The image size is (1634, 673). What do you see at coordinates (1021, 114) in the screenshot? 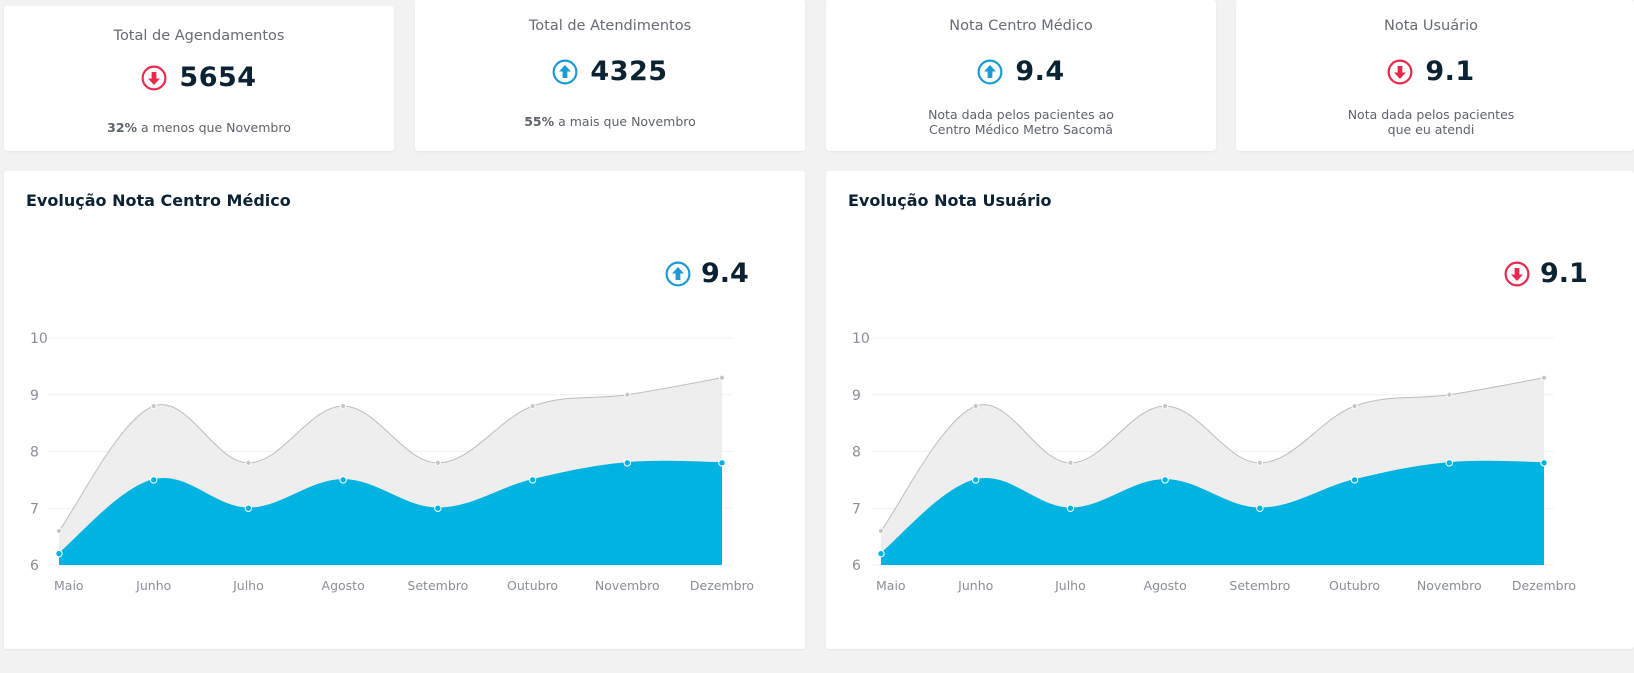
I see `kpi-note-line1: Nota dada pelos pacientes ao` at bounding box center [1021, 114].